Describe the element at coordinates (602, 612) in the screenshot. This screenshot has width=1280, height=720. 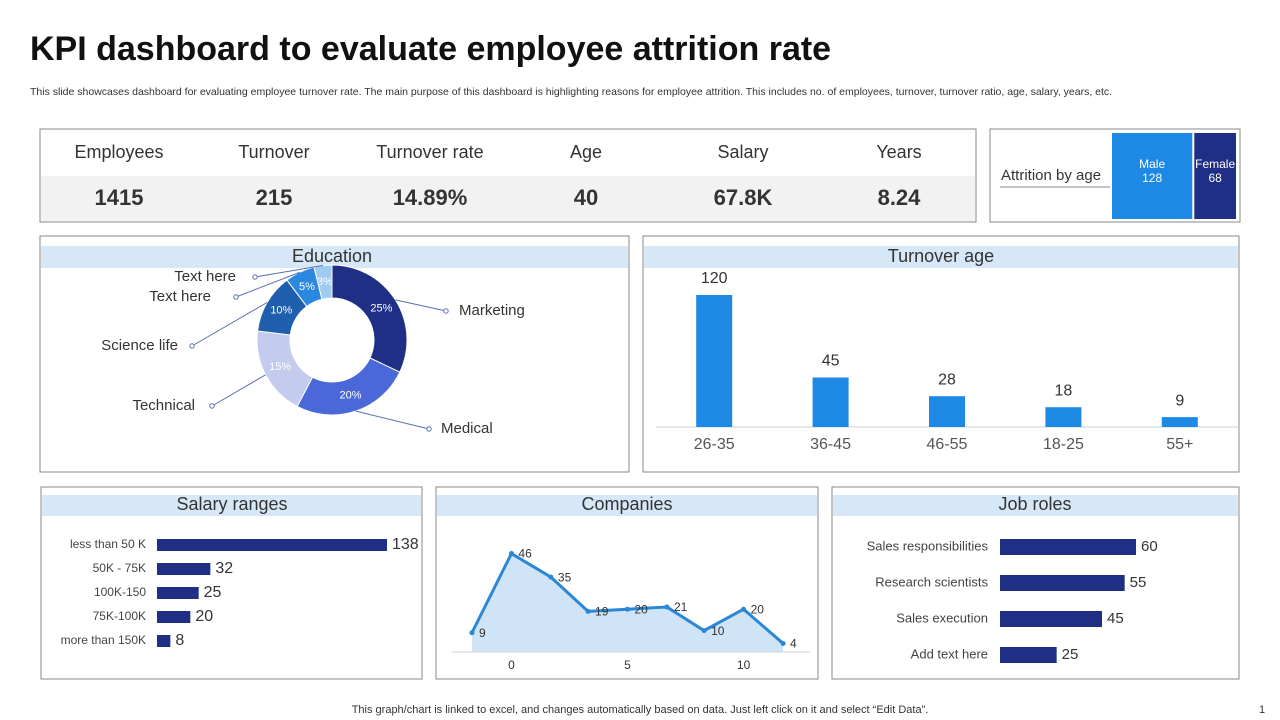
I see `value-label: 19` at that location.